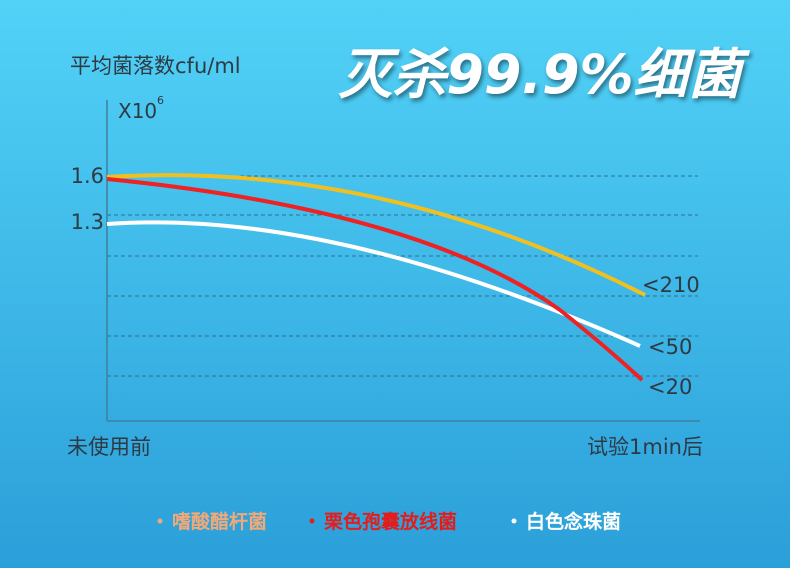 The height and width of the screenshot is (568, 790). I want to click on x-label: 试验1min后, so click(645, 447).